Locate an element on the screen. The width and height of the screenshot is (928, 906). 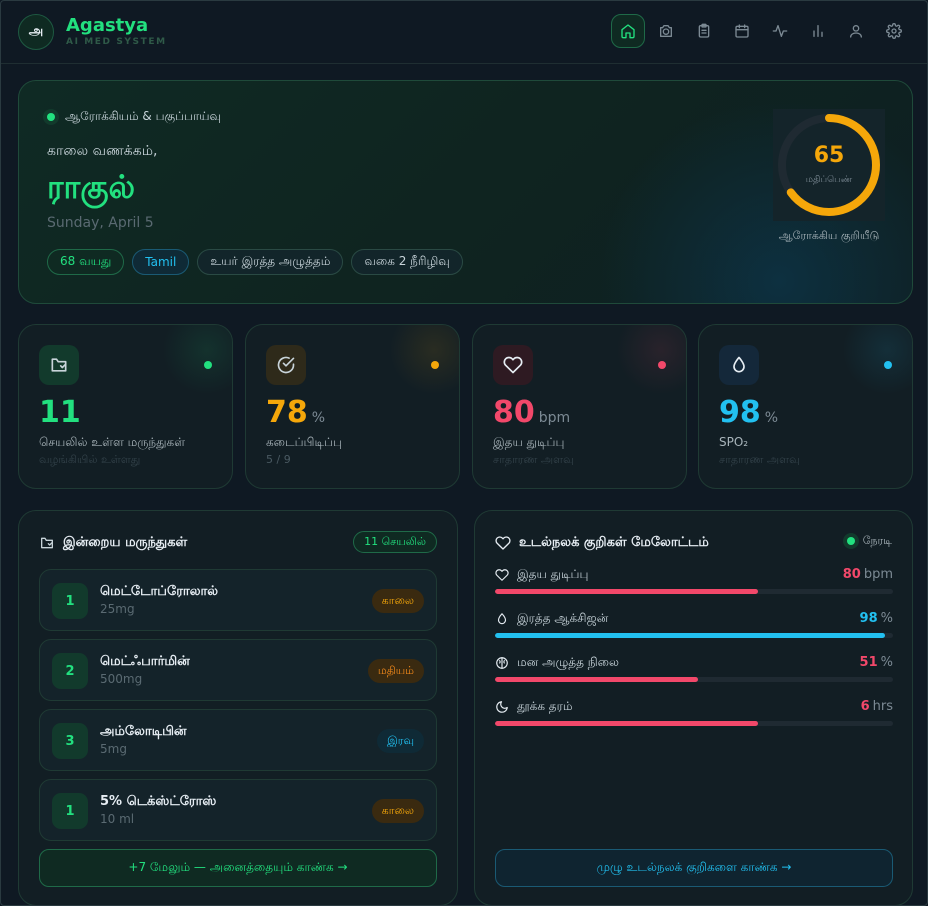
medication-time-badge: இரவு is located at coordinates (400, 741).